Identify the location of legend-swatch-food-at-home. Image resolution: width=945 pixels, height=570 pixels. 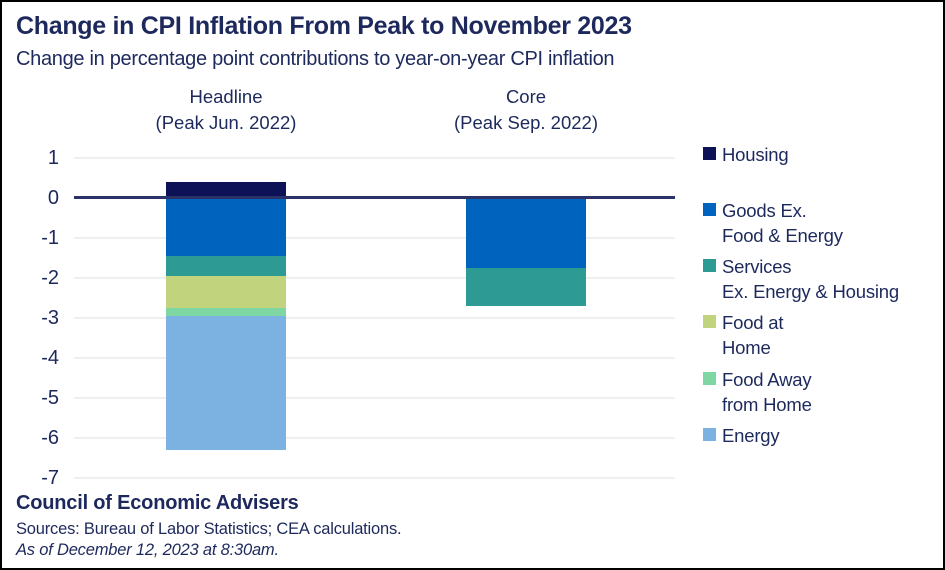
(709, 321).